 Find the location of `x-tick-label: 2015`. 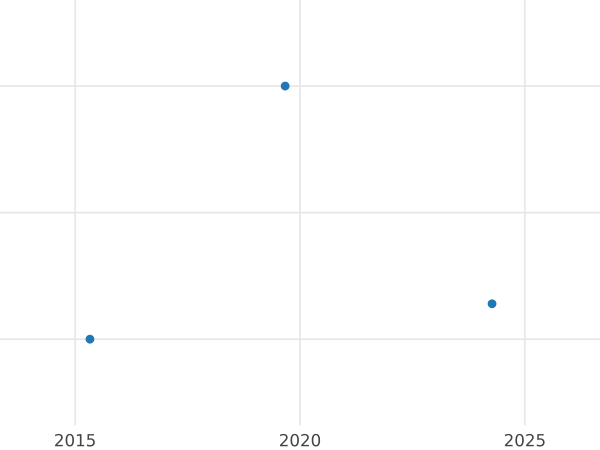

x-tick-label: 2015 is located at coordinates (75, 440).